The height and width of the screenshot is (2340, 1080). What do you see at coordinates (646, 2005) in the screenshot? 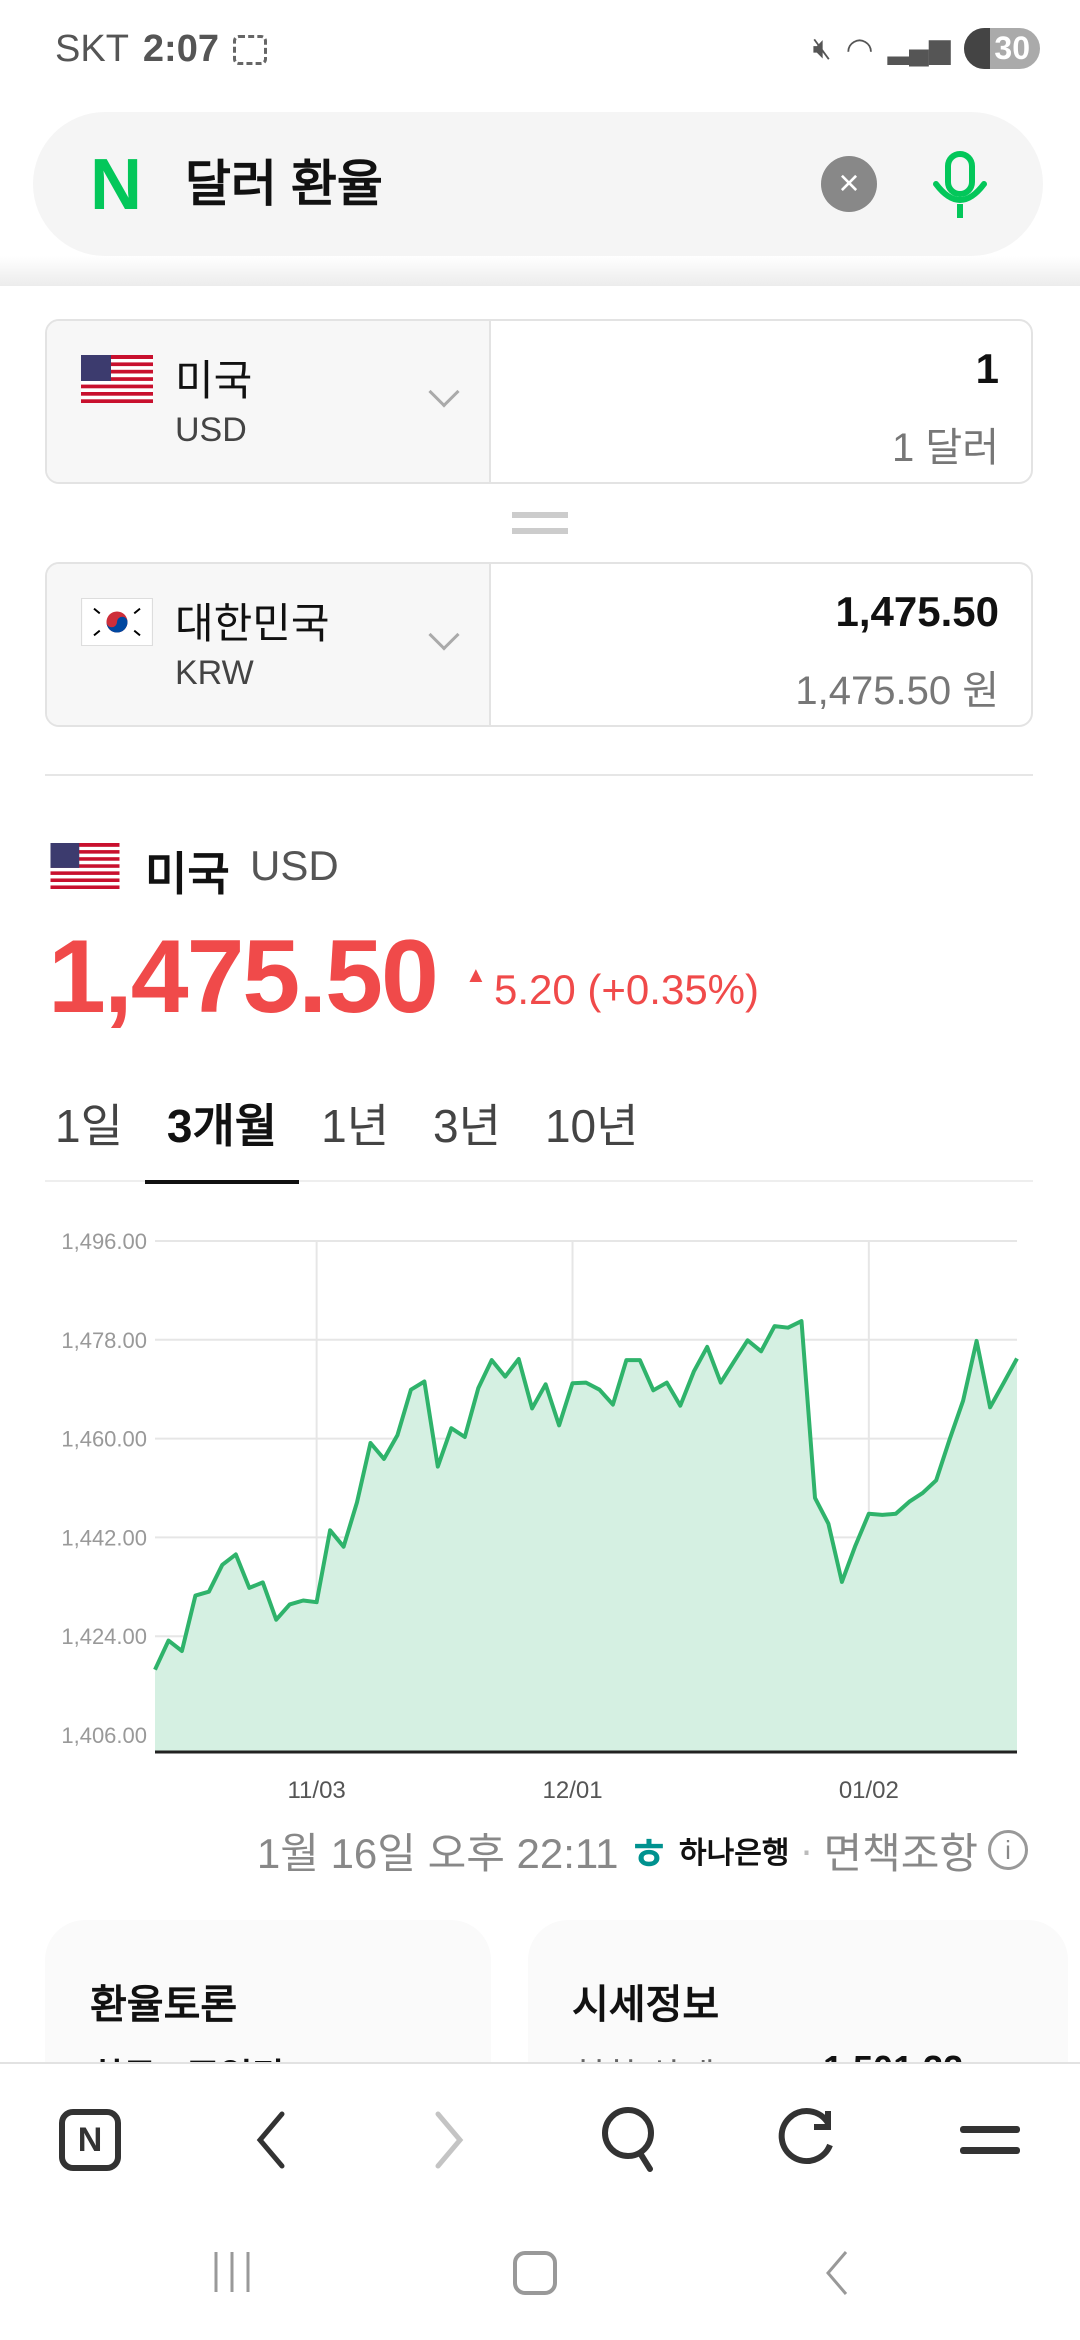
I see `card-title: 시세정보` at bounding box center [646, 2005].